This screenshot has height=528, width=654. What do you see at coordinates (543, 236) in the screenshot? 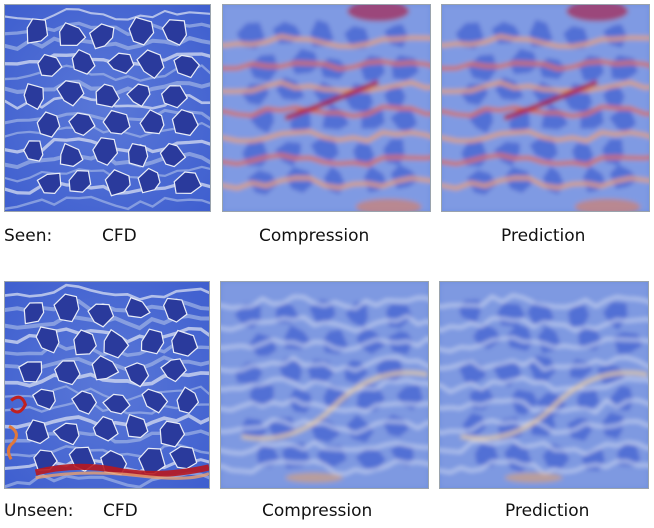
I see `seen-prediction-caption: Prediction` at bounding box center [543, 236].